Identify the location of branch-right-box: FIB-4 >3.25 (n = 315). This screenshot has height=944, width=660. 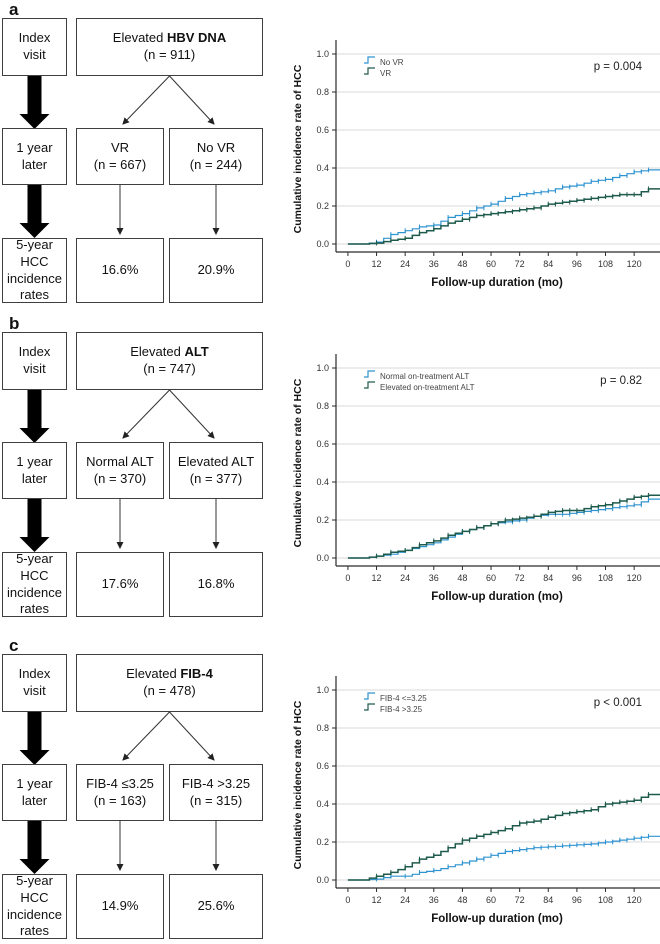
(216, 792).